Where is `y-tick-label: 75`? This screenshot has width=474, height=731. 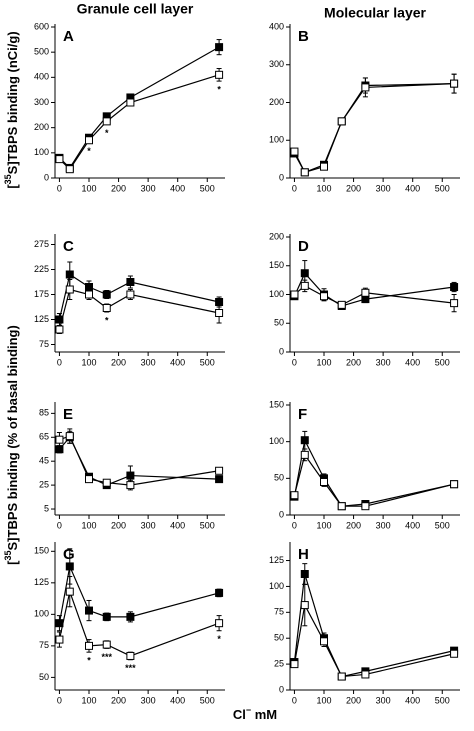 y-tick-label: 75 is located at coordinates (44, 344).